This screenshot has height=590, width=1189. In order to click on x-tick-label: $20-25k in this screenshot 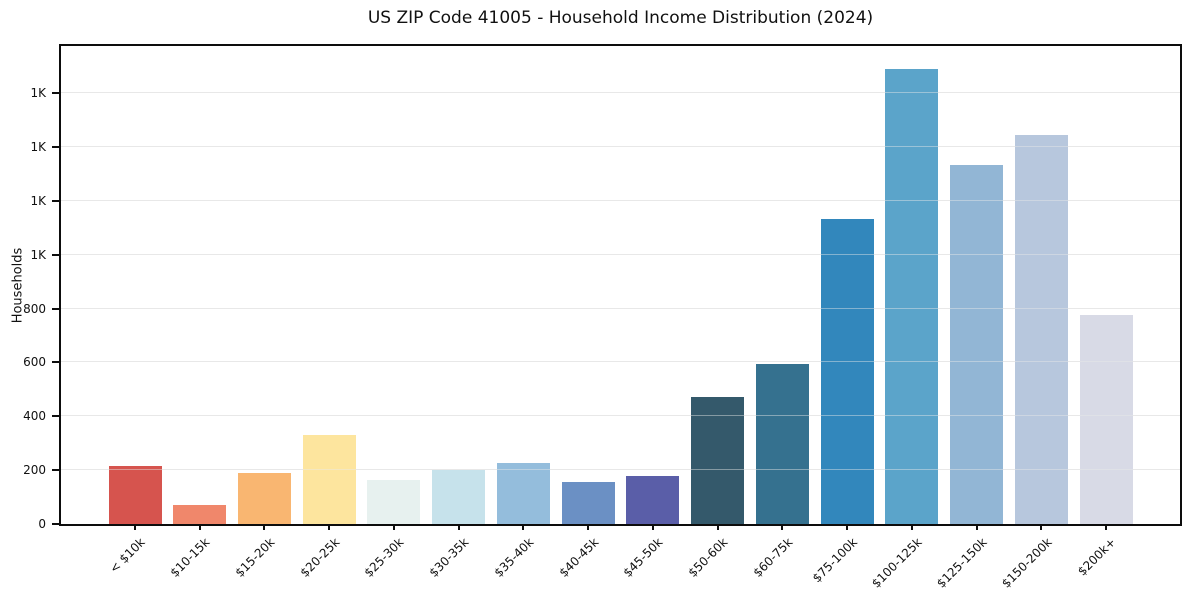, I will do `click(320, 557)`.